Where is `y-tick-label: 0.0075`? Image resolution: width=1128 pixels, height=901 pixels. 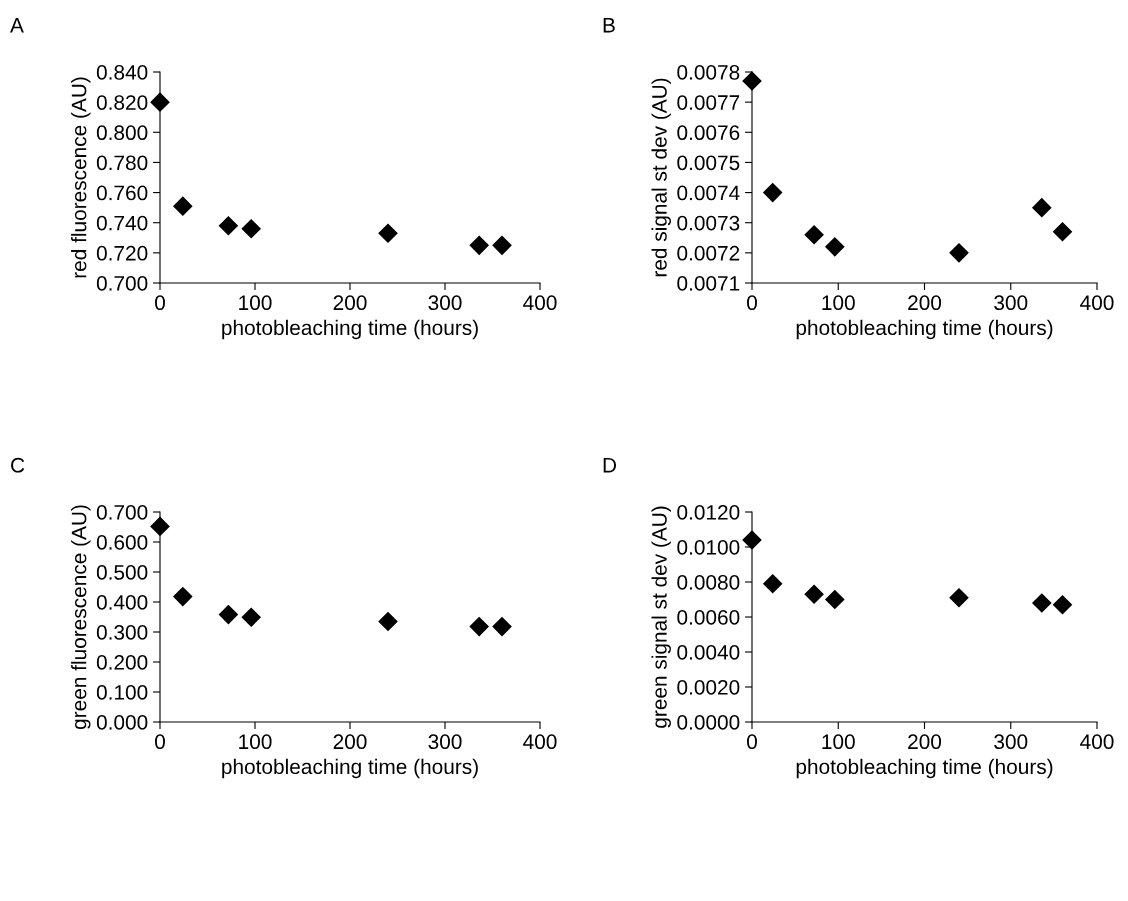
y-tick-label: 0.0075 is located at coordinates (708, 163).